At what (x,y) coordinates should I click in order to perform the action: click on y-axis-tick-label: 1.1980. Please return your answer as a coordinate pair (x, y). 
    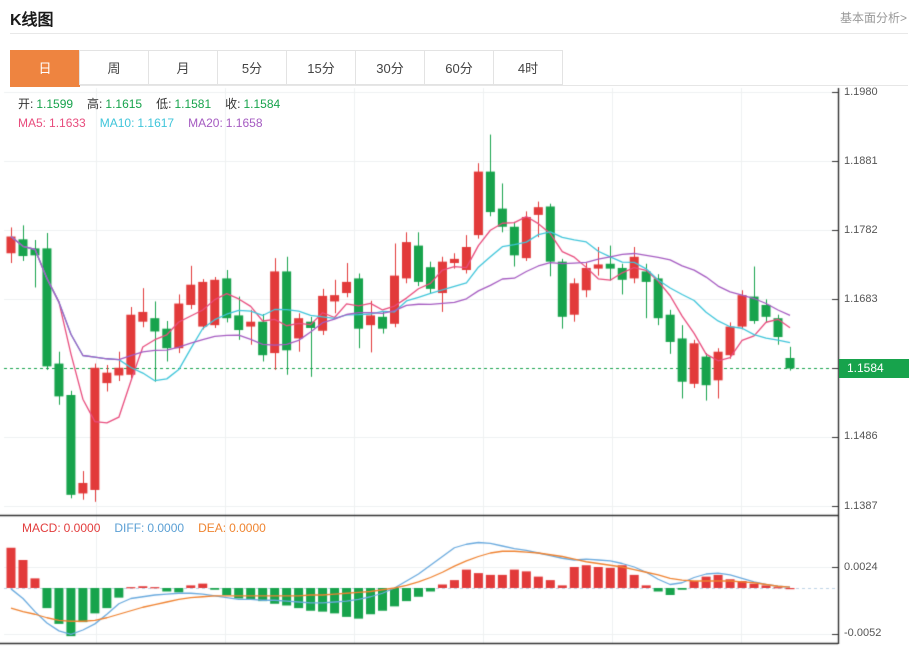
    Looking at the image, I should click on (861, 92).